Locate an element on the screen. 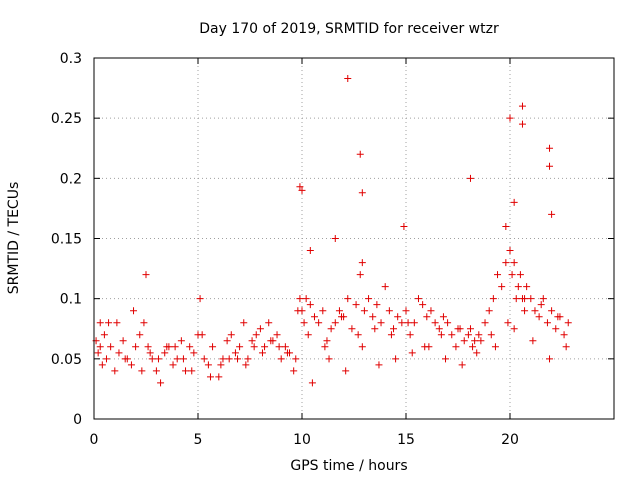 The width and height of the screenshot is (640, 485). x-axis-label: GPS time / hours is located at coordinates (348, 466).